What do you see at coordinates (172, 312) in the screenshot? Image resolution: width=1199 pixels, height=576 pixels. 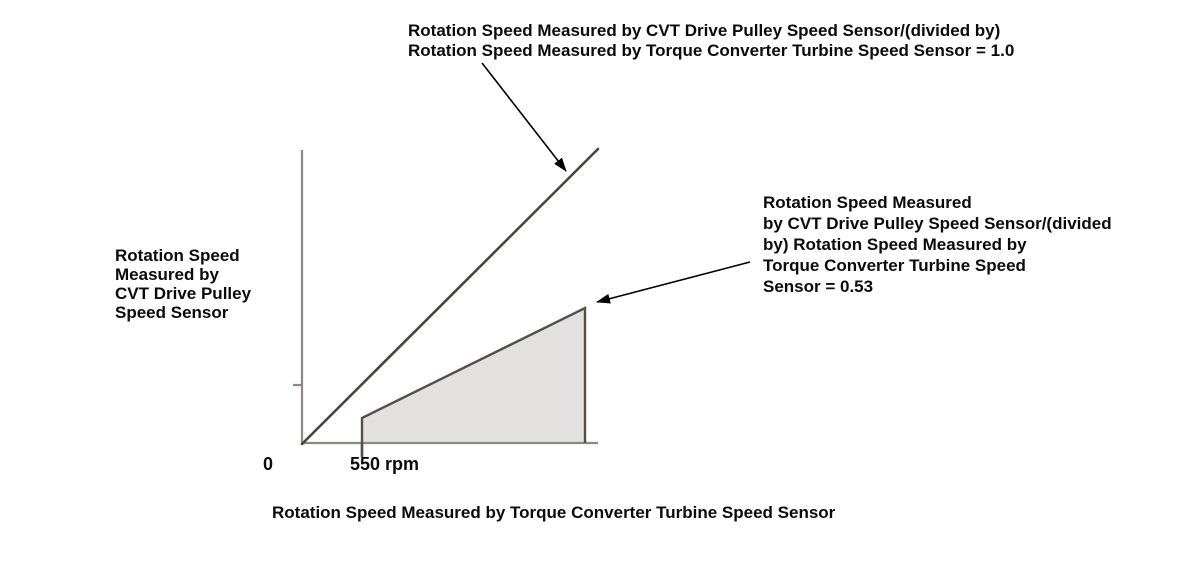 I see `y-axis-label-line: Speed Sensor` at bounding box center [172, 312].